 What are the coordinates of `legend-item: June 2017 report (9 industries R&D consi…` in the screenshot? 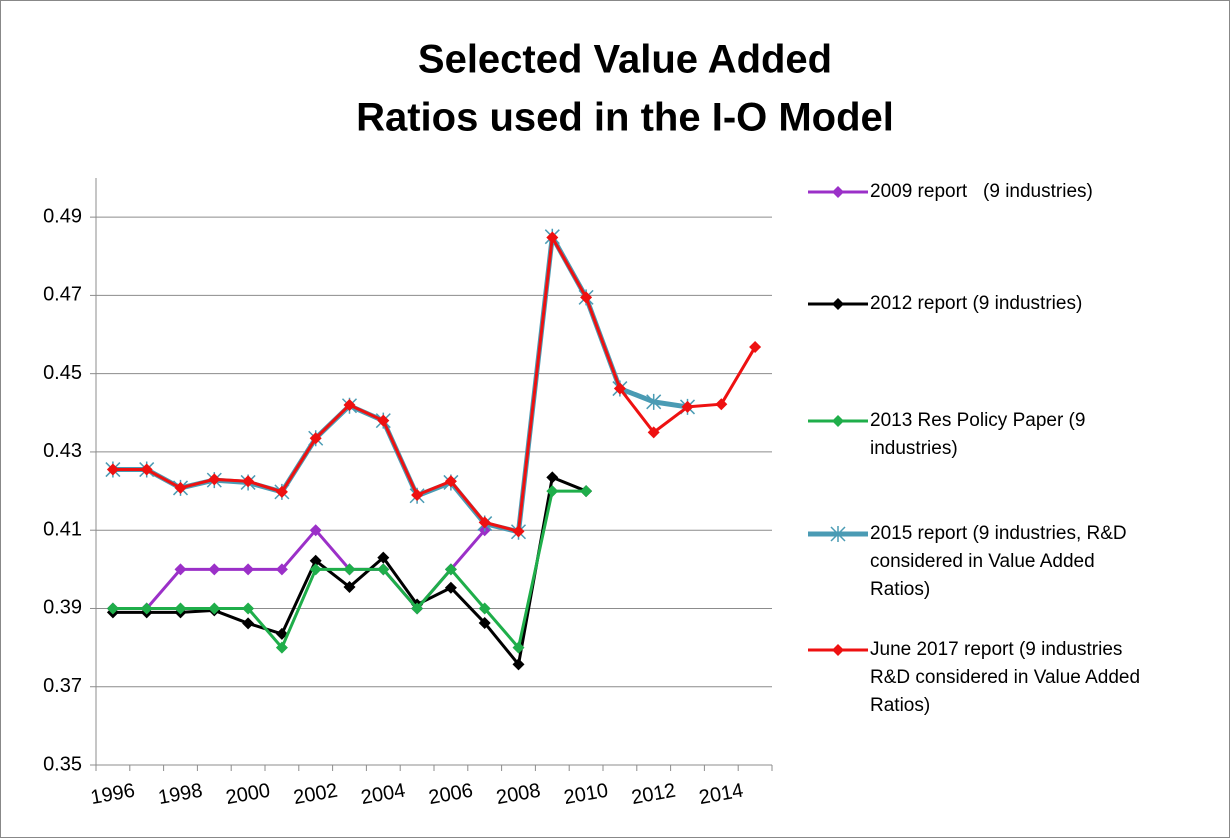 It's located at (1006, 678).